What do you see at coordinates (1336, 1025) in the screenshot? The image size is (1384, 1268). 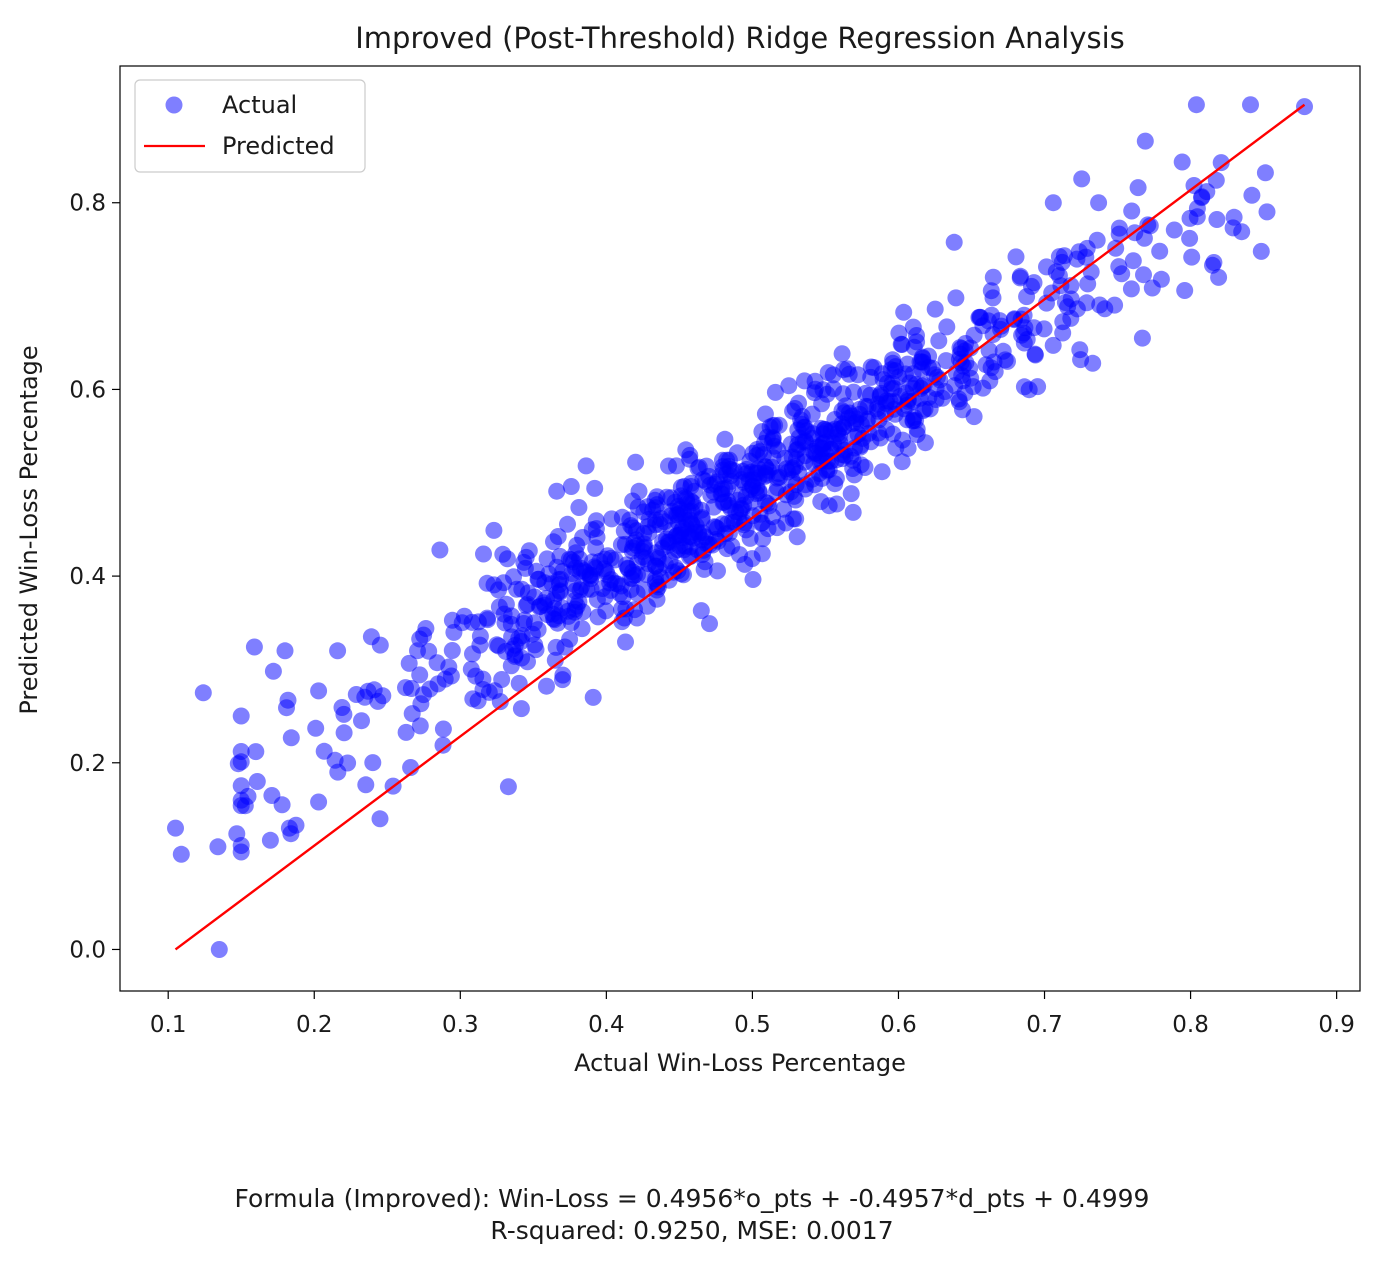 I see `x-tick-label: 0.9` at bounding box center [1336, 1025].